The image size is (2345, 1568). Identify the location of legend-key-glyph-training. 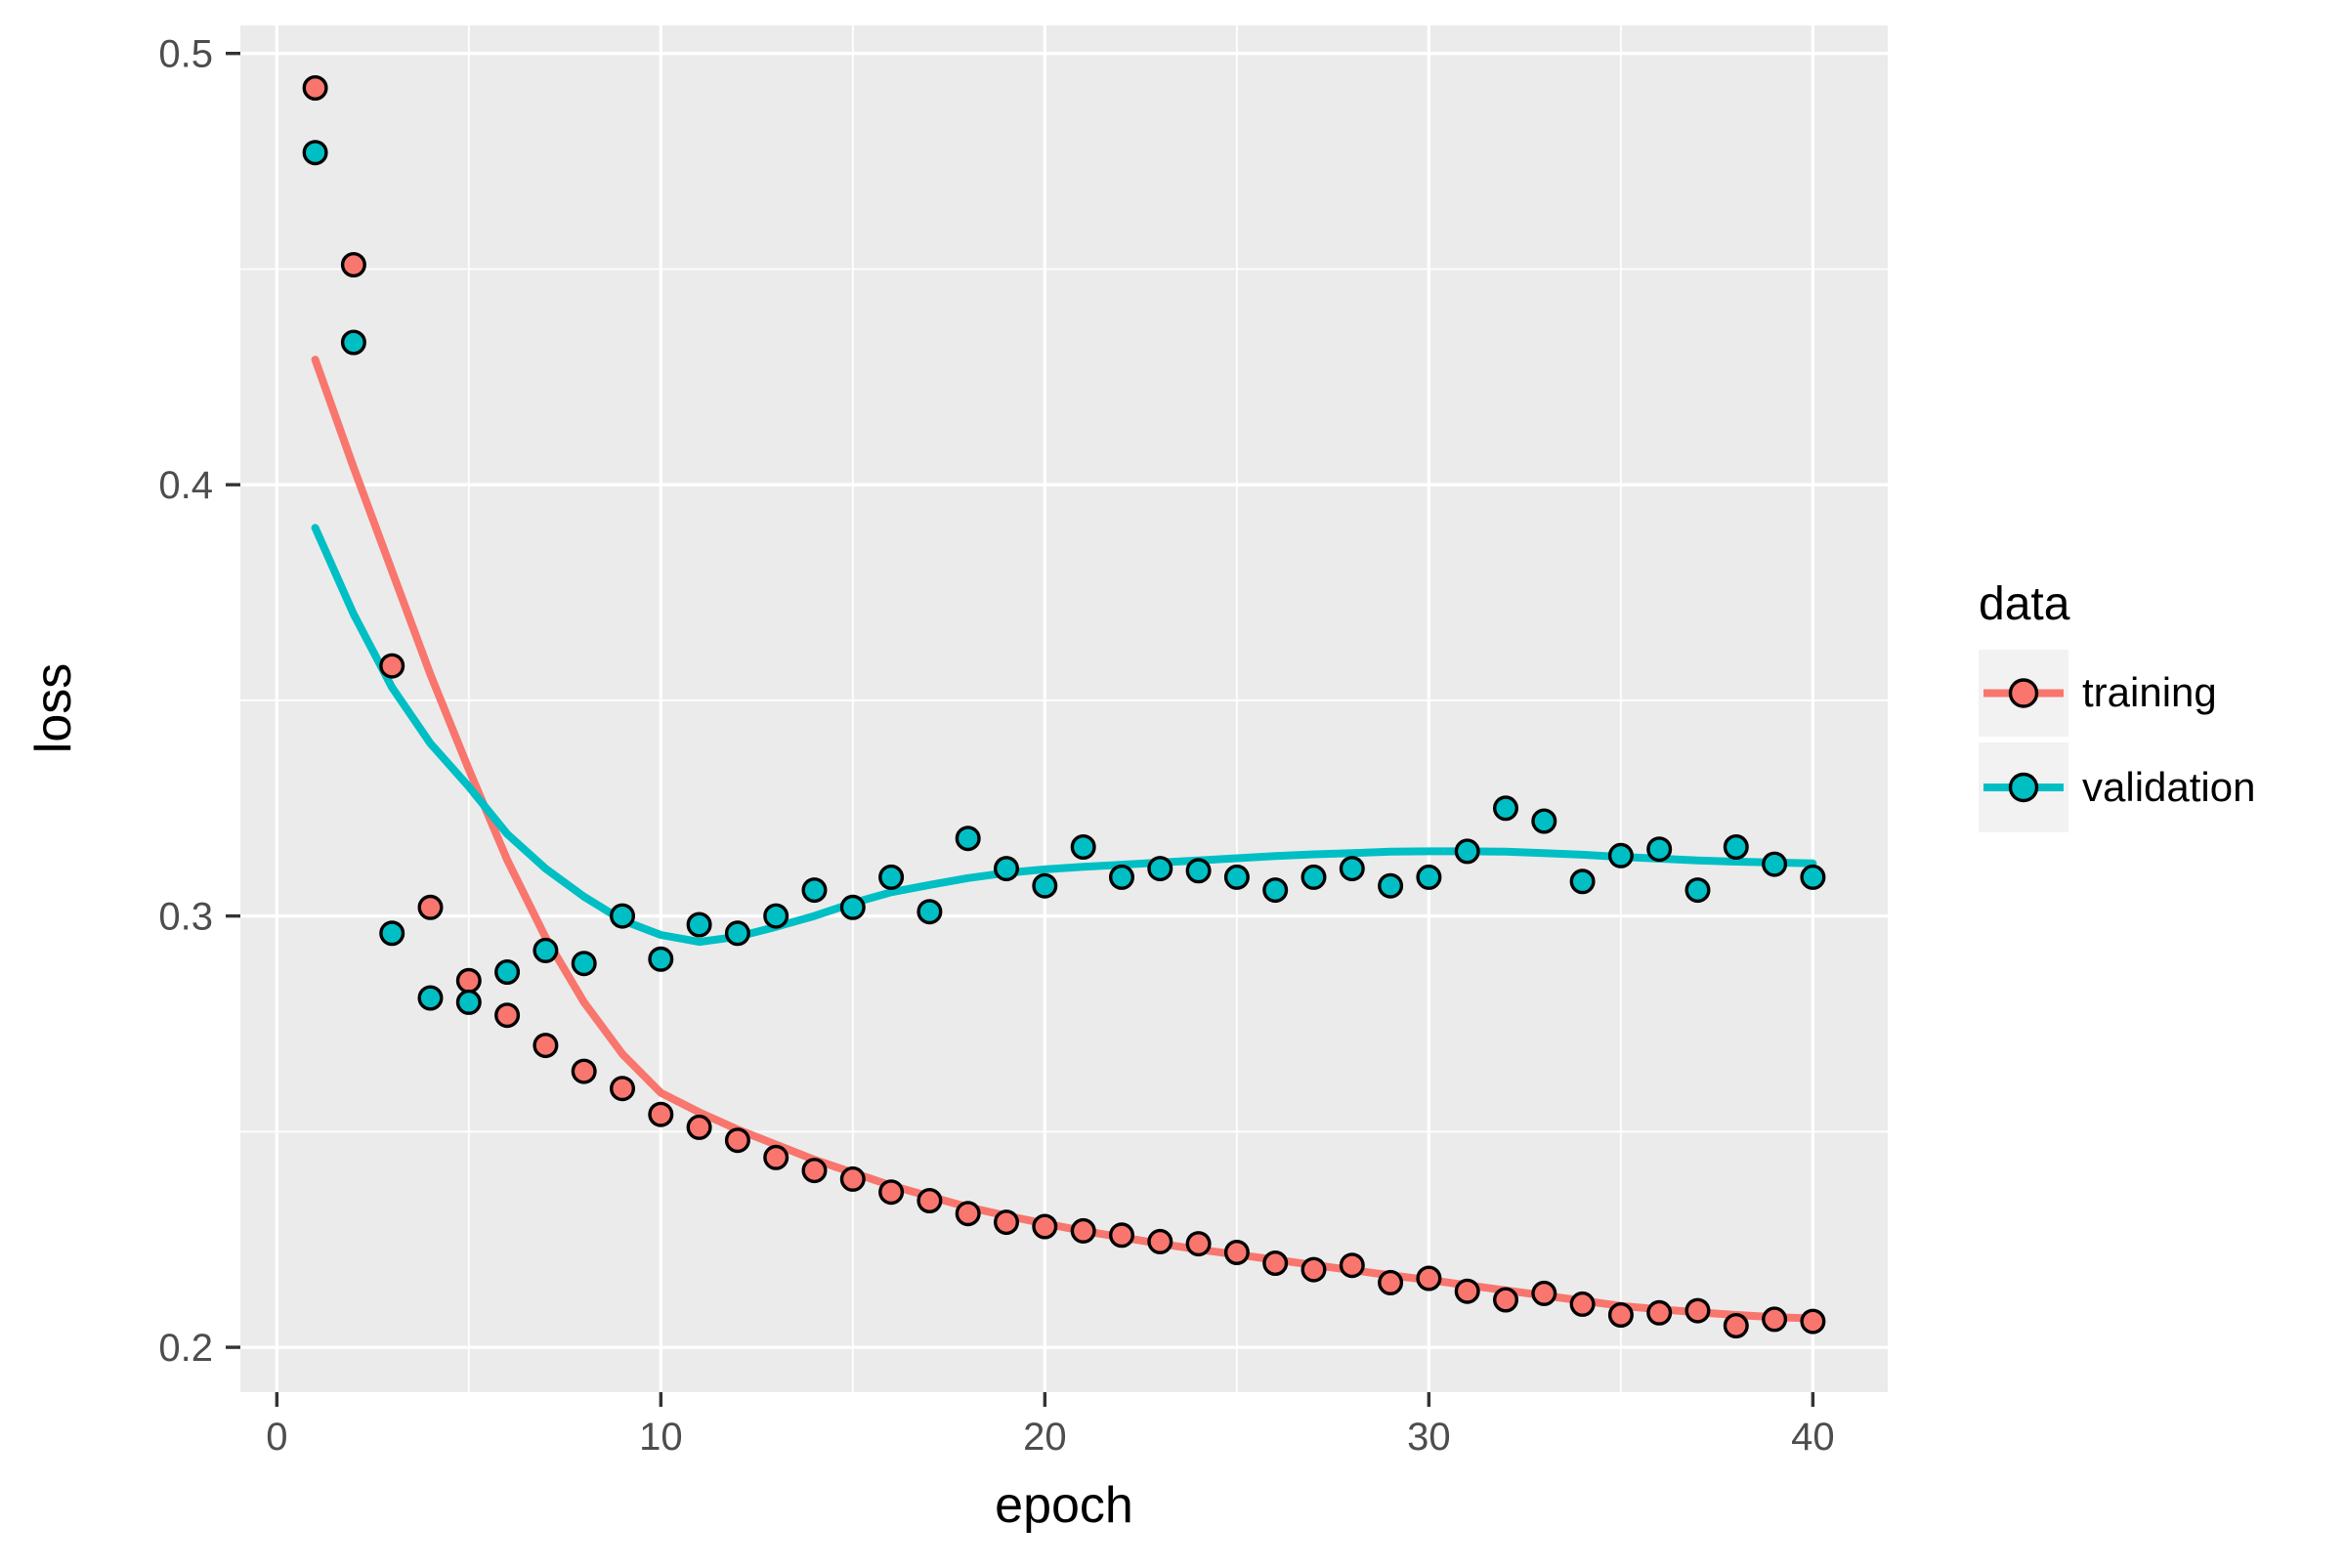
(2023, 693).